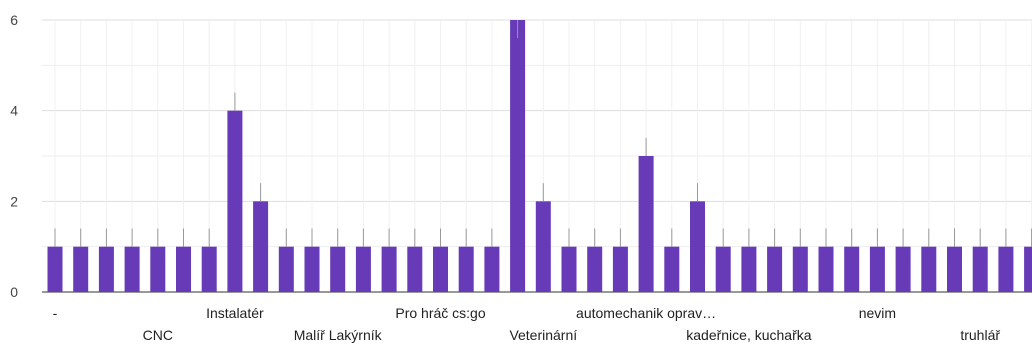 This screenshot has height=345, width=1032. What do you see at coordinates (14, 111) in the screenshot?
I see `y-tick-label: 4` at bounding box center [14, 111].